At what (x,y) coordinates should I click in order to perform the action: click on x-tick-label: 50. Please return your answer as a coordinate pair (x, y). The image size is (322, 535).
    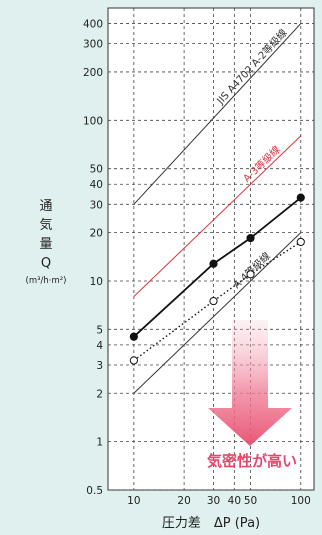
    Looking at the image, I should click on (250, 501).